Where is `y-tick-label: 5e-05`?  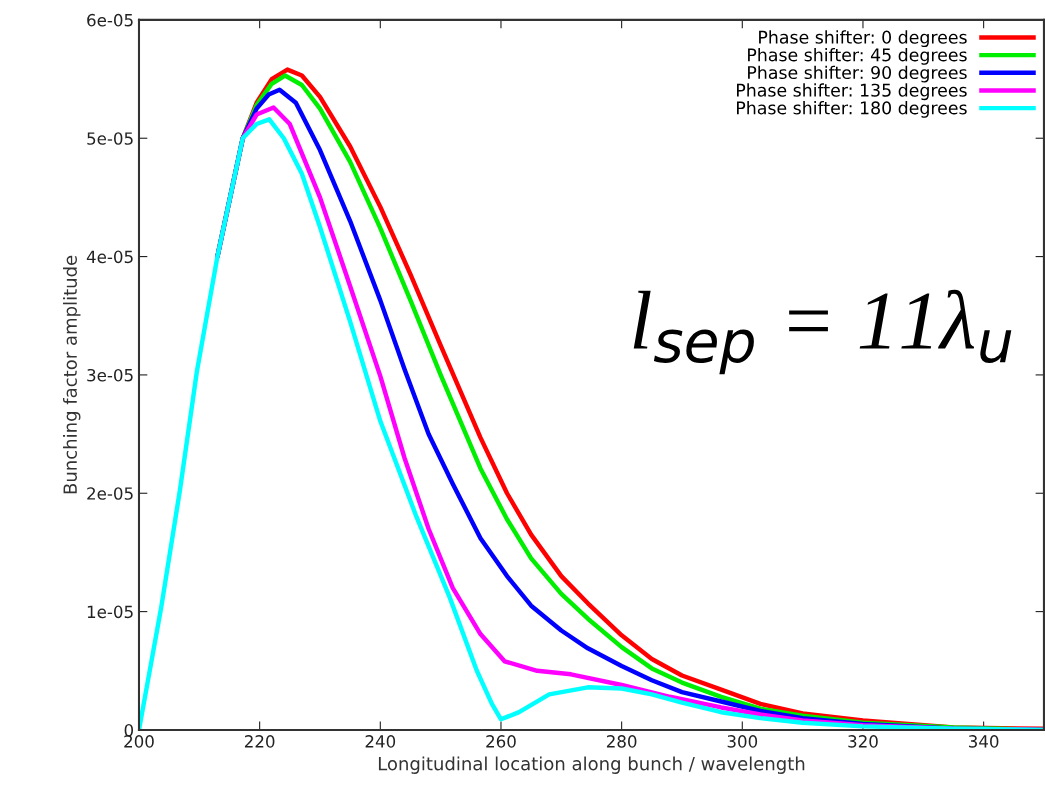 y-tick-label: 5e-05 is located at coordinates (110, 138).